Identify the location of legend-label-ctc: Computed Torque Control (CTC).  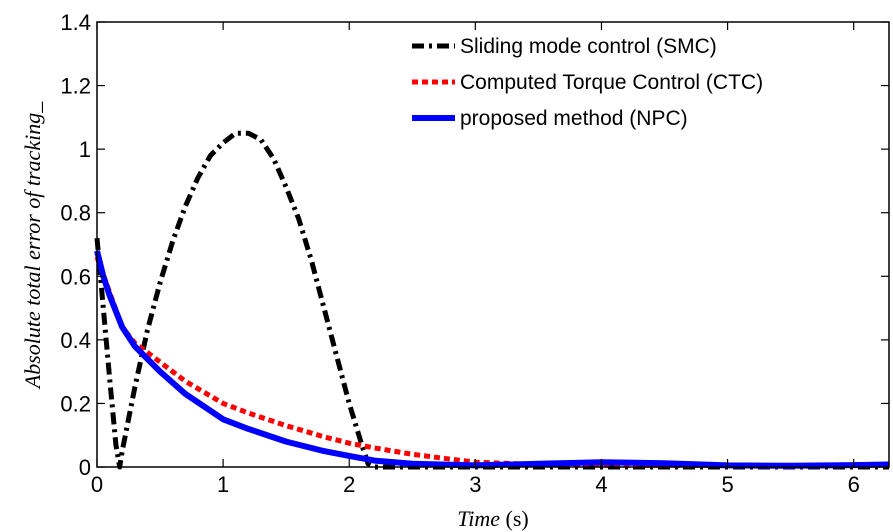
(611, 82).